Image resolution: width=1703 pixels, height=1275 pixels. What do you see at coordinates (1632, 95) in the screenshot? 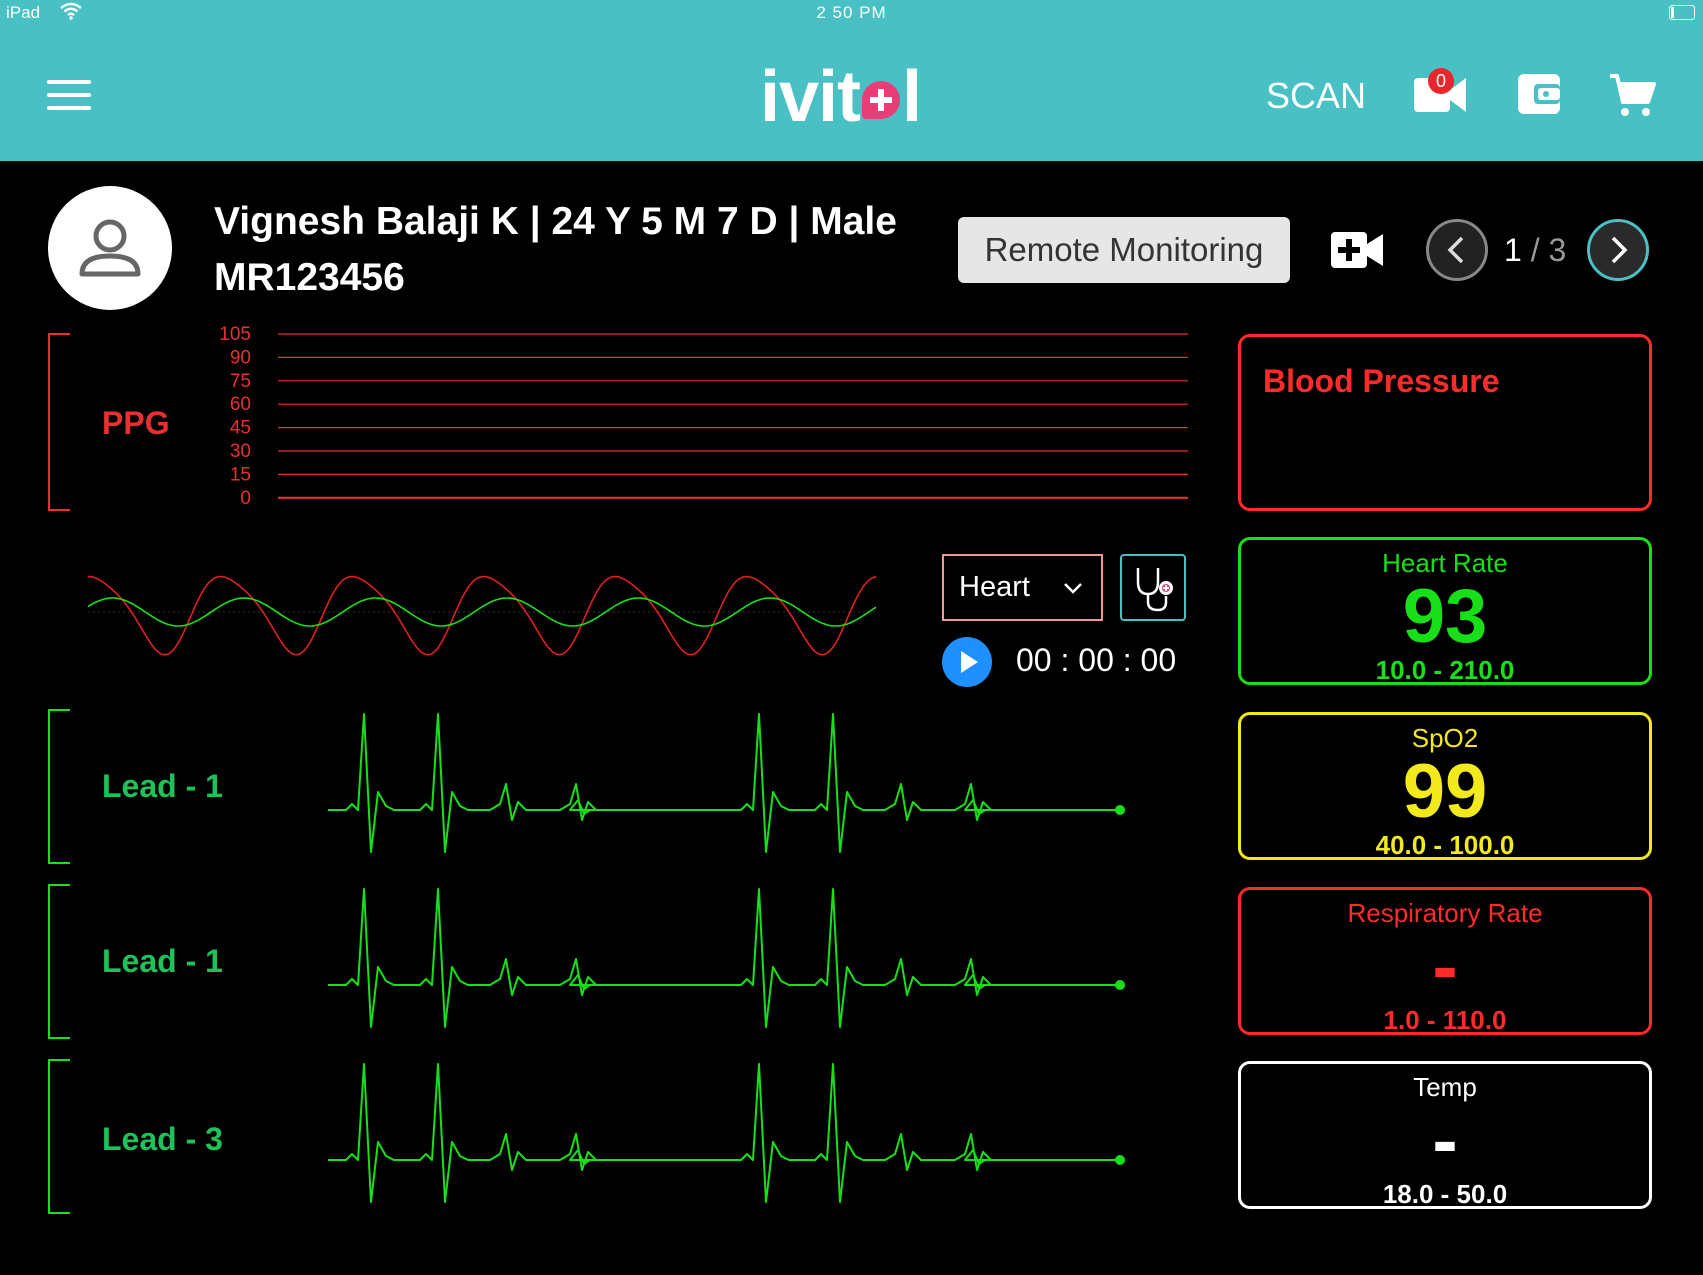
I see `cart-icon` at bounding box center [1632, 95].